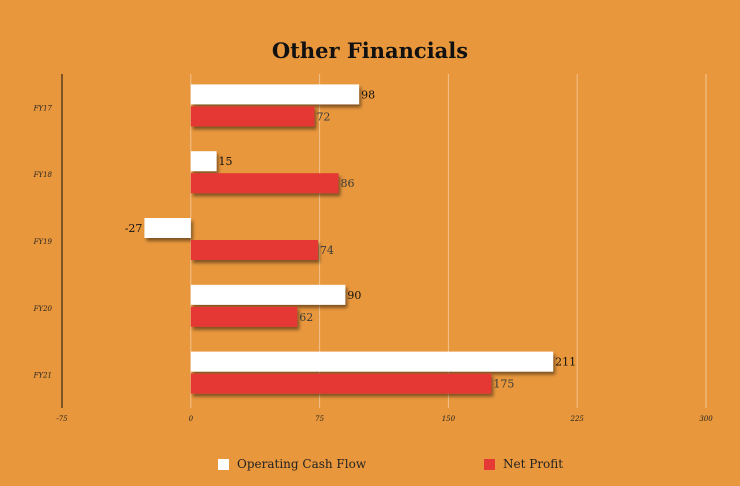 This screenshot has height=486, width=740. I want to click on y-category-label: FY20, so click(43, 309).